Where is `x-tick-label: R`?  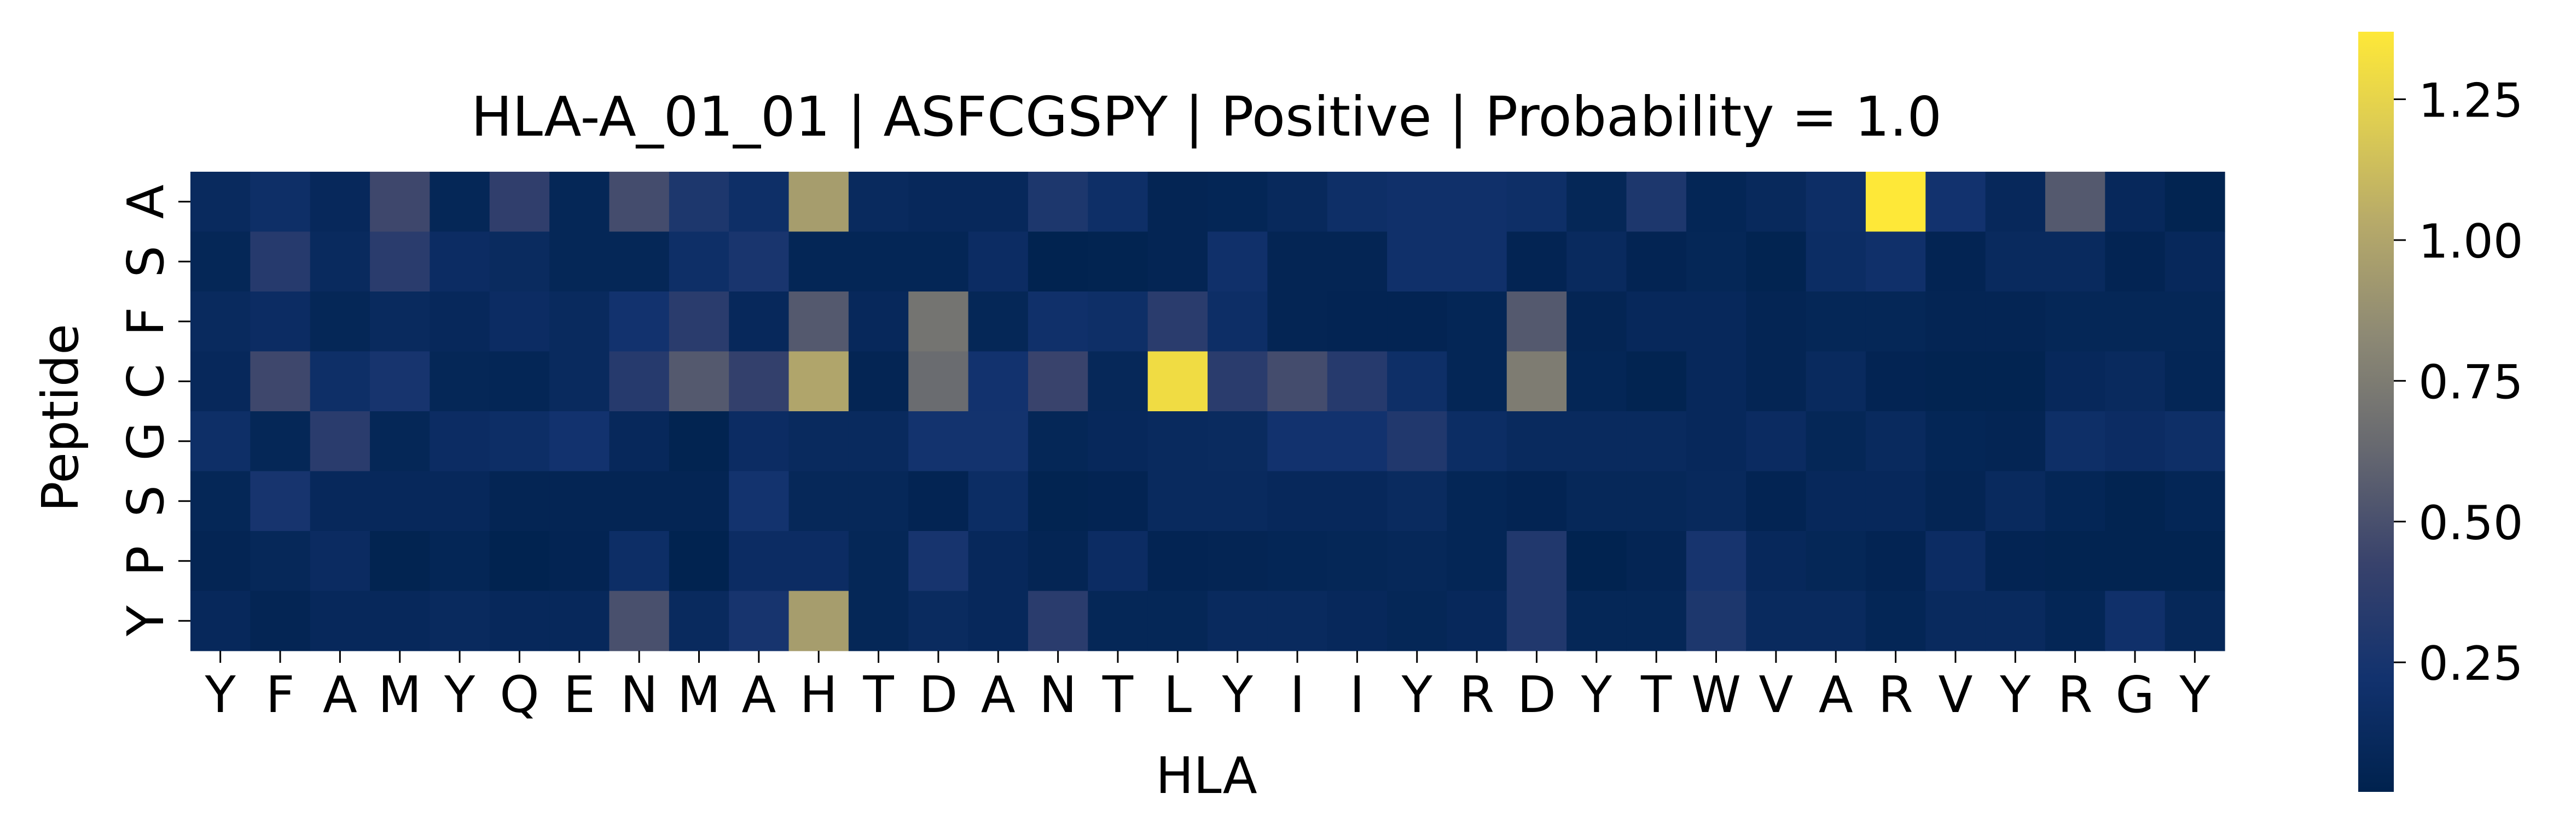 x-tick-label: R is located at coordinates (1477, 695).